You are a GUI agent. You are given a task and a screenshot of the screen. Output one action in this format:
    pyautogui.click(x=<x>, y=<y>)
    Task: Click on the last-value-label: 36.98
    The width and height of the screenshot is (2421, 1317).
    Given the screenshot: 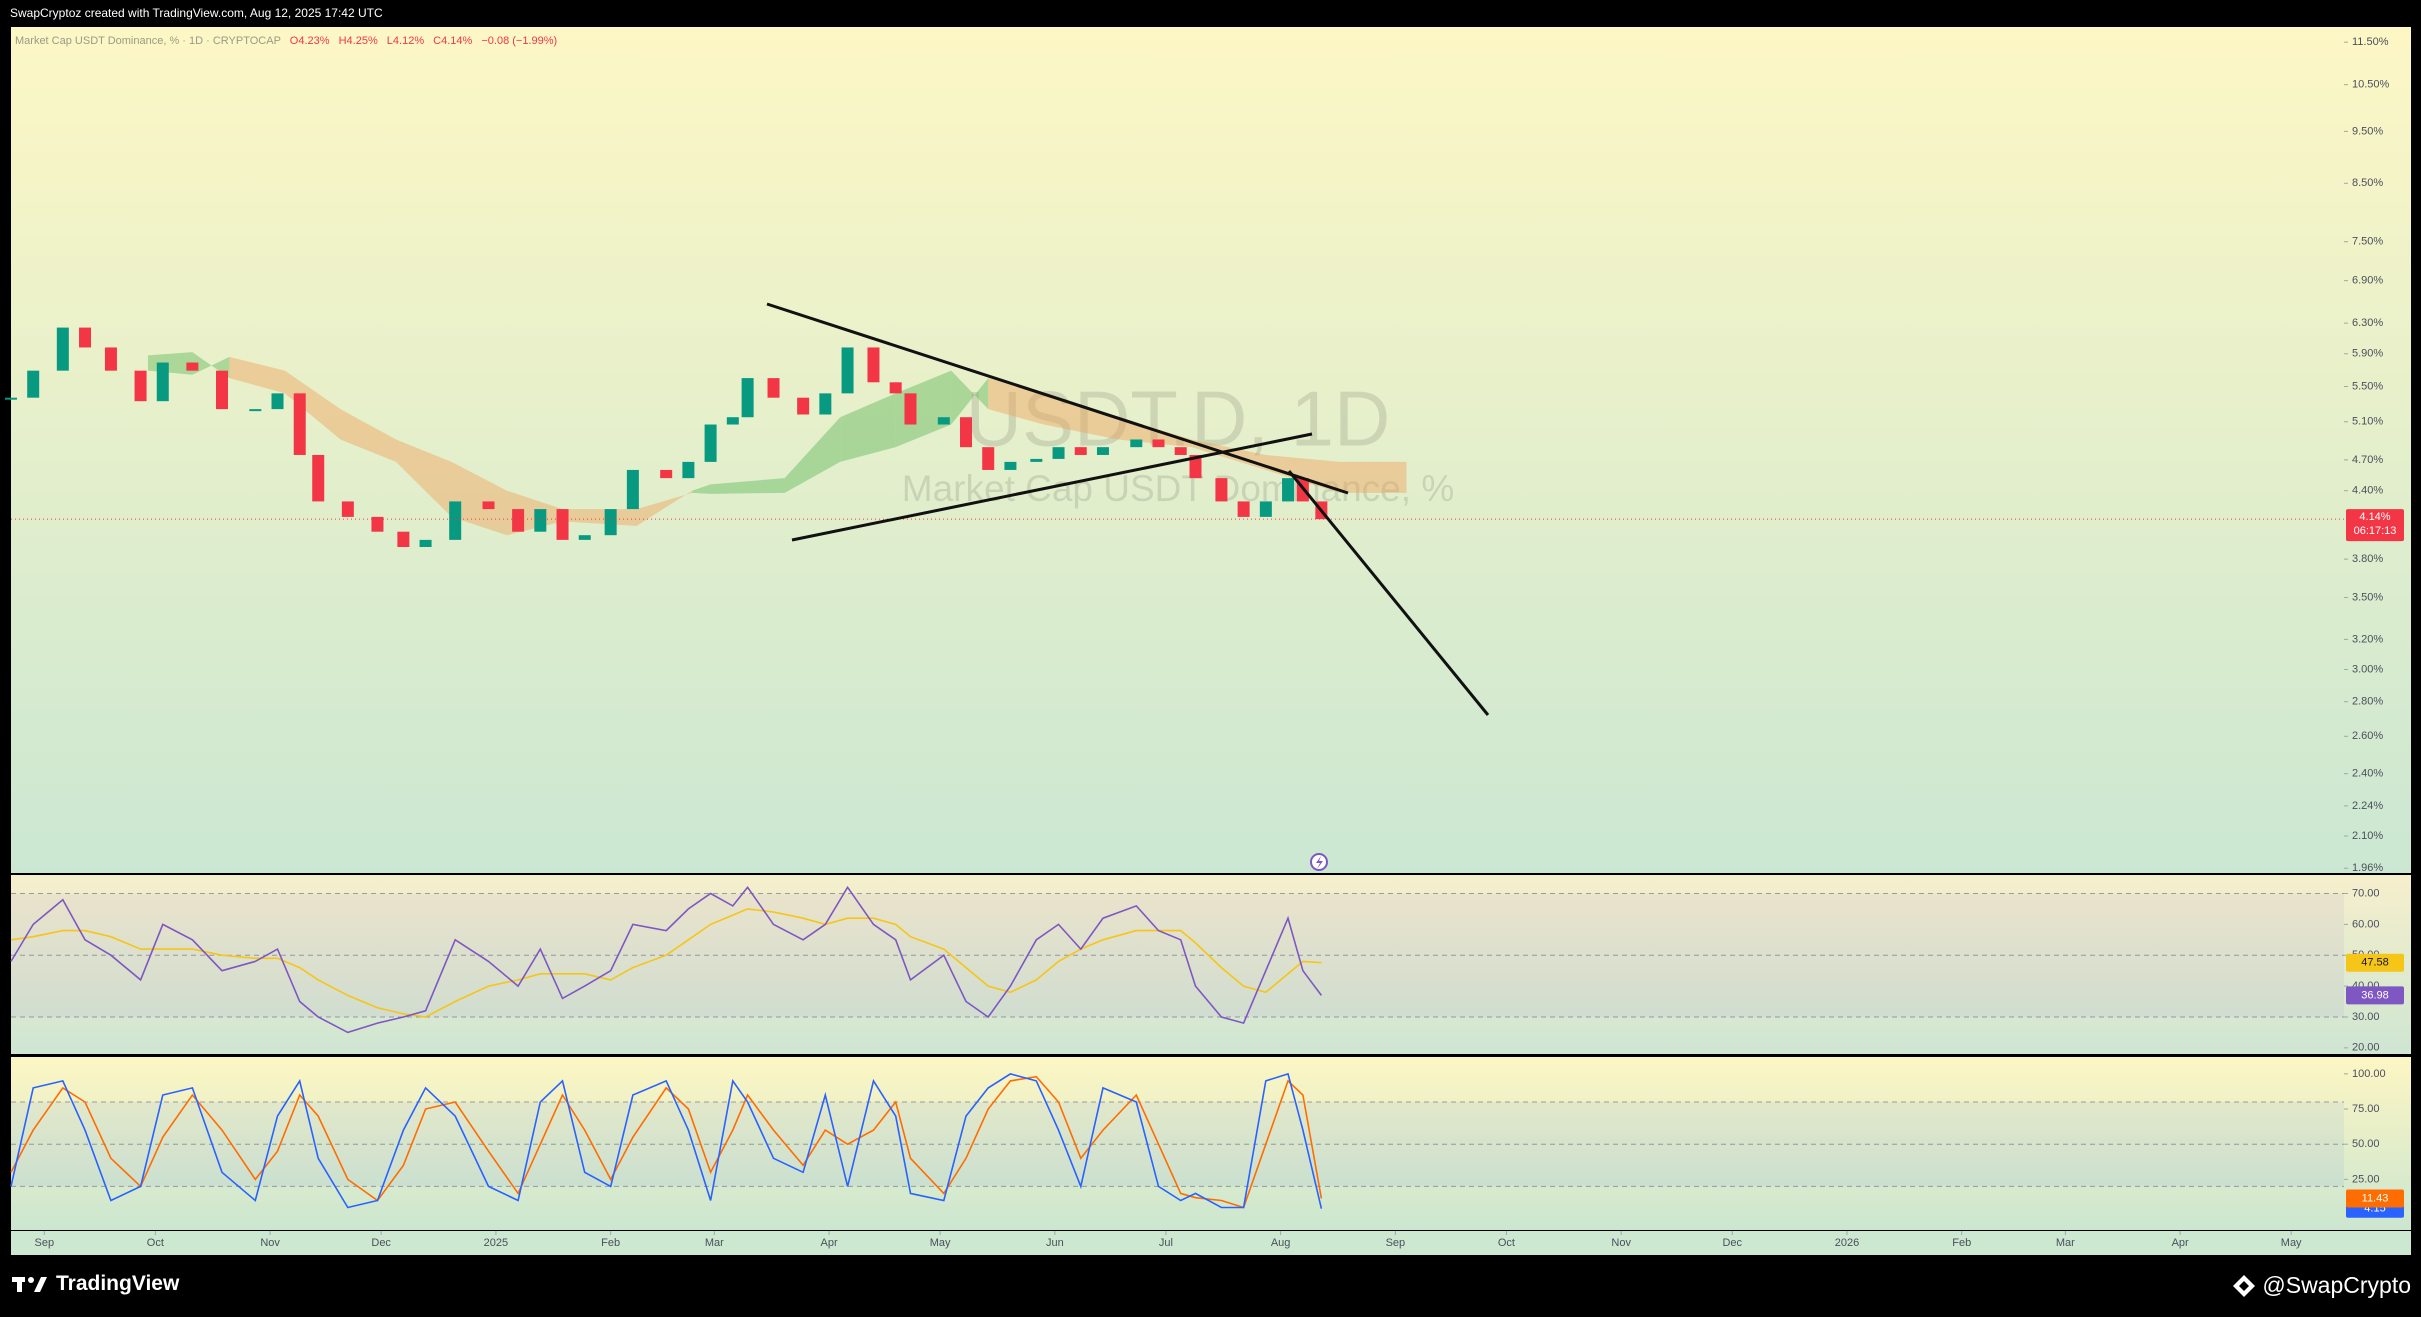 What is the action you would take?
    pyautogui.click(x=2375, y=995)
    